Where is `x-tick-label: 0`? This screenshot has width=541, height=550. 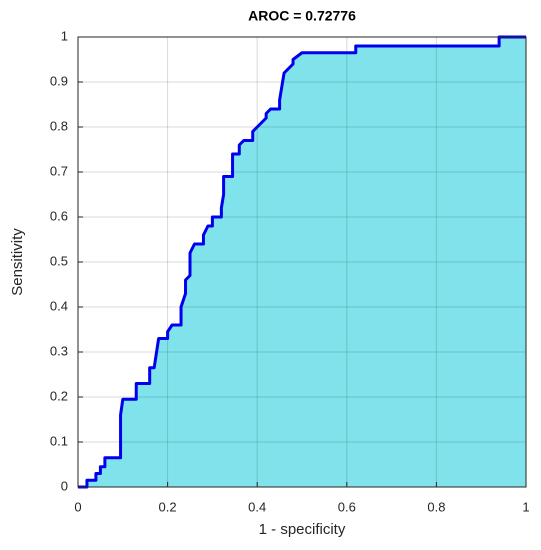
x-tick-label: 0 is located at coordinates (77, 506).